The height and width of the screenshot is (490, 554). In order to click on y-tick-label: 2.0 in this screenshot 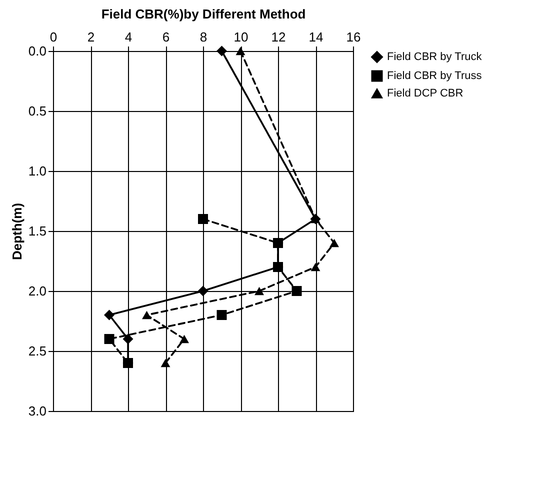, I will do `click(37, 291)`.